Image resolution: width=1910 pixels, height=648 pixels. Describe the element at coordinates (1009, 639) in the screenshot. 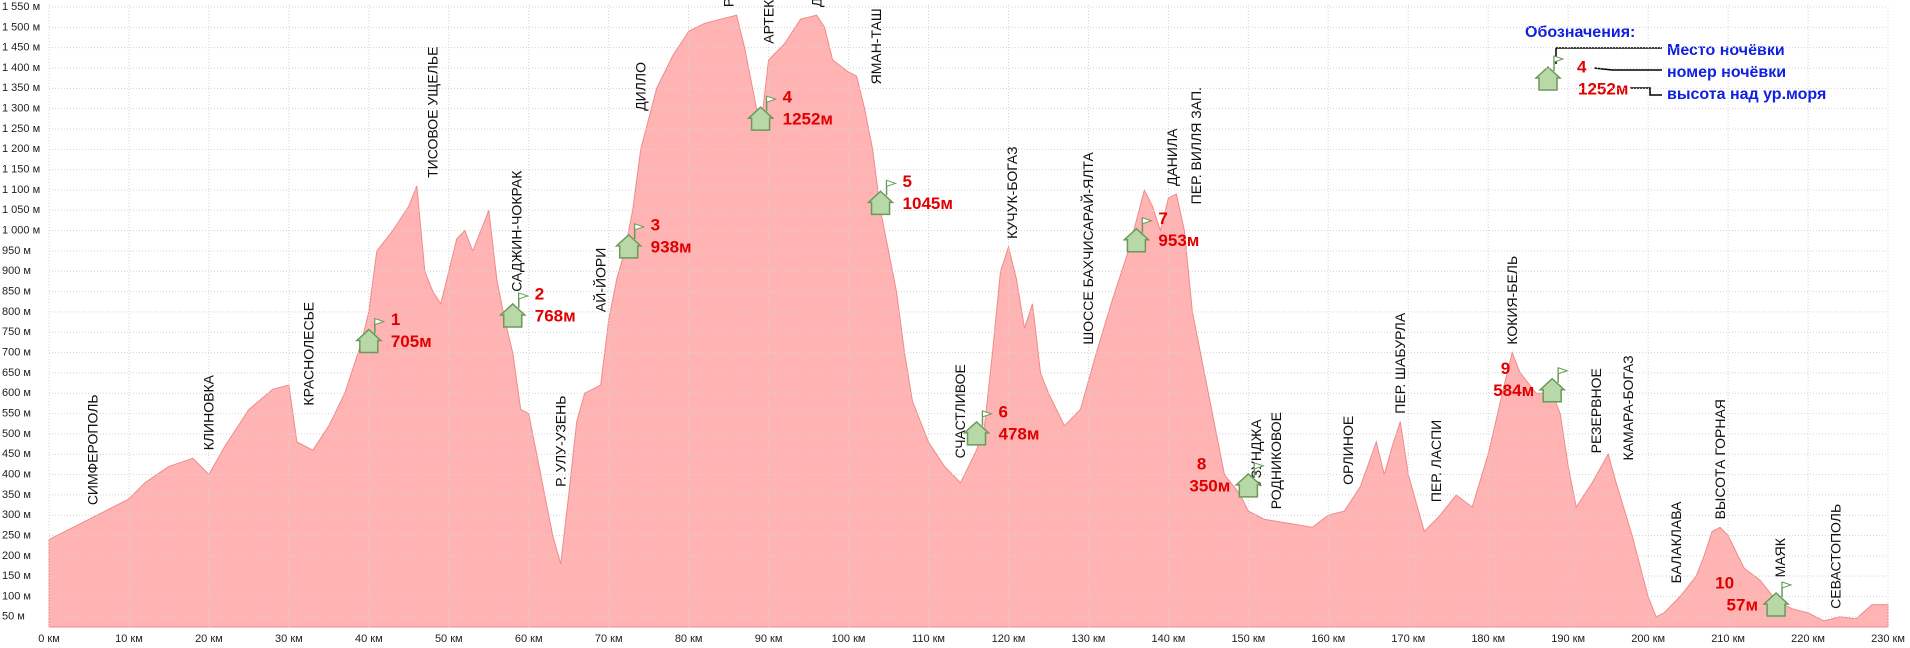

I see `x-tick-label: 120 км` at that location.